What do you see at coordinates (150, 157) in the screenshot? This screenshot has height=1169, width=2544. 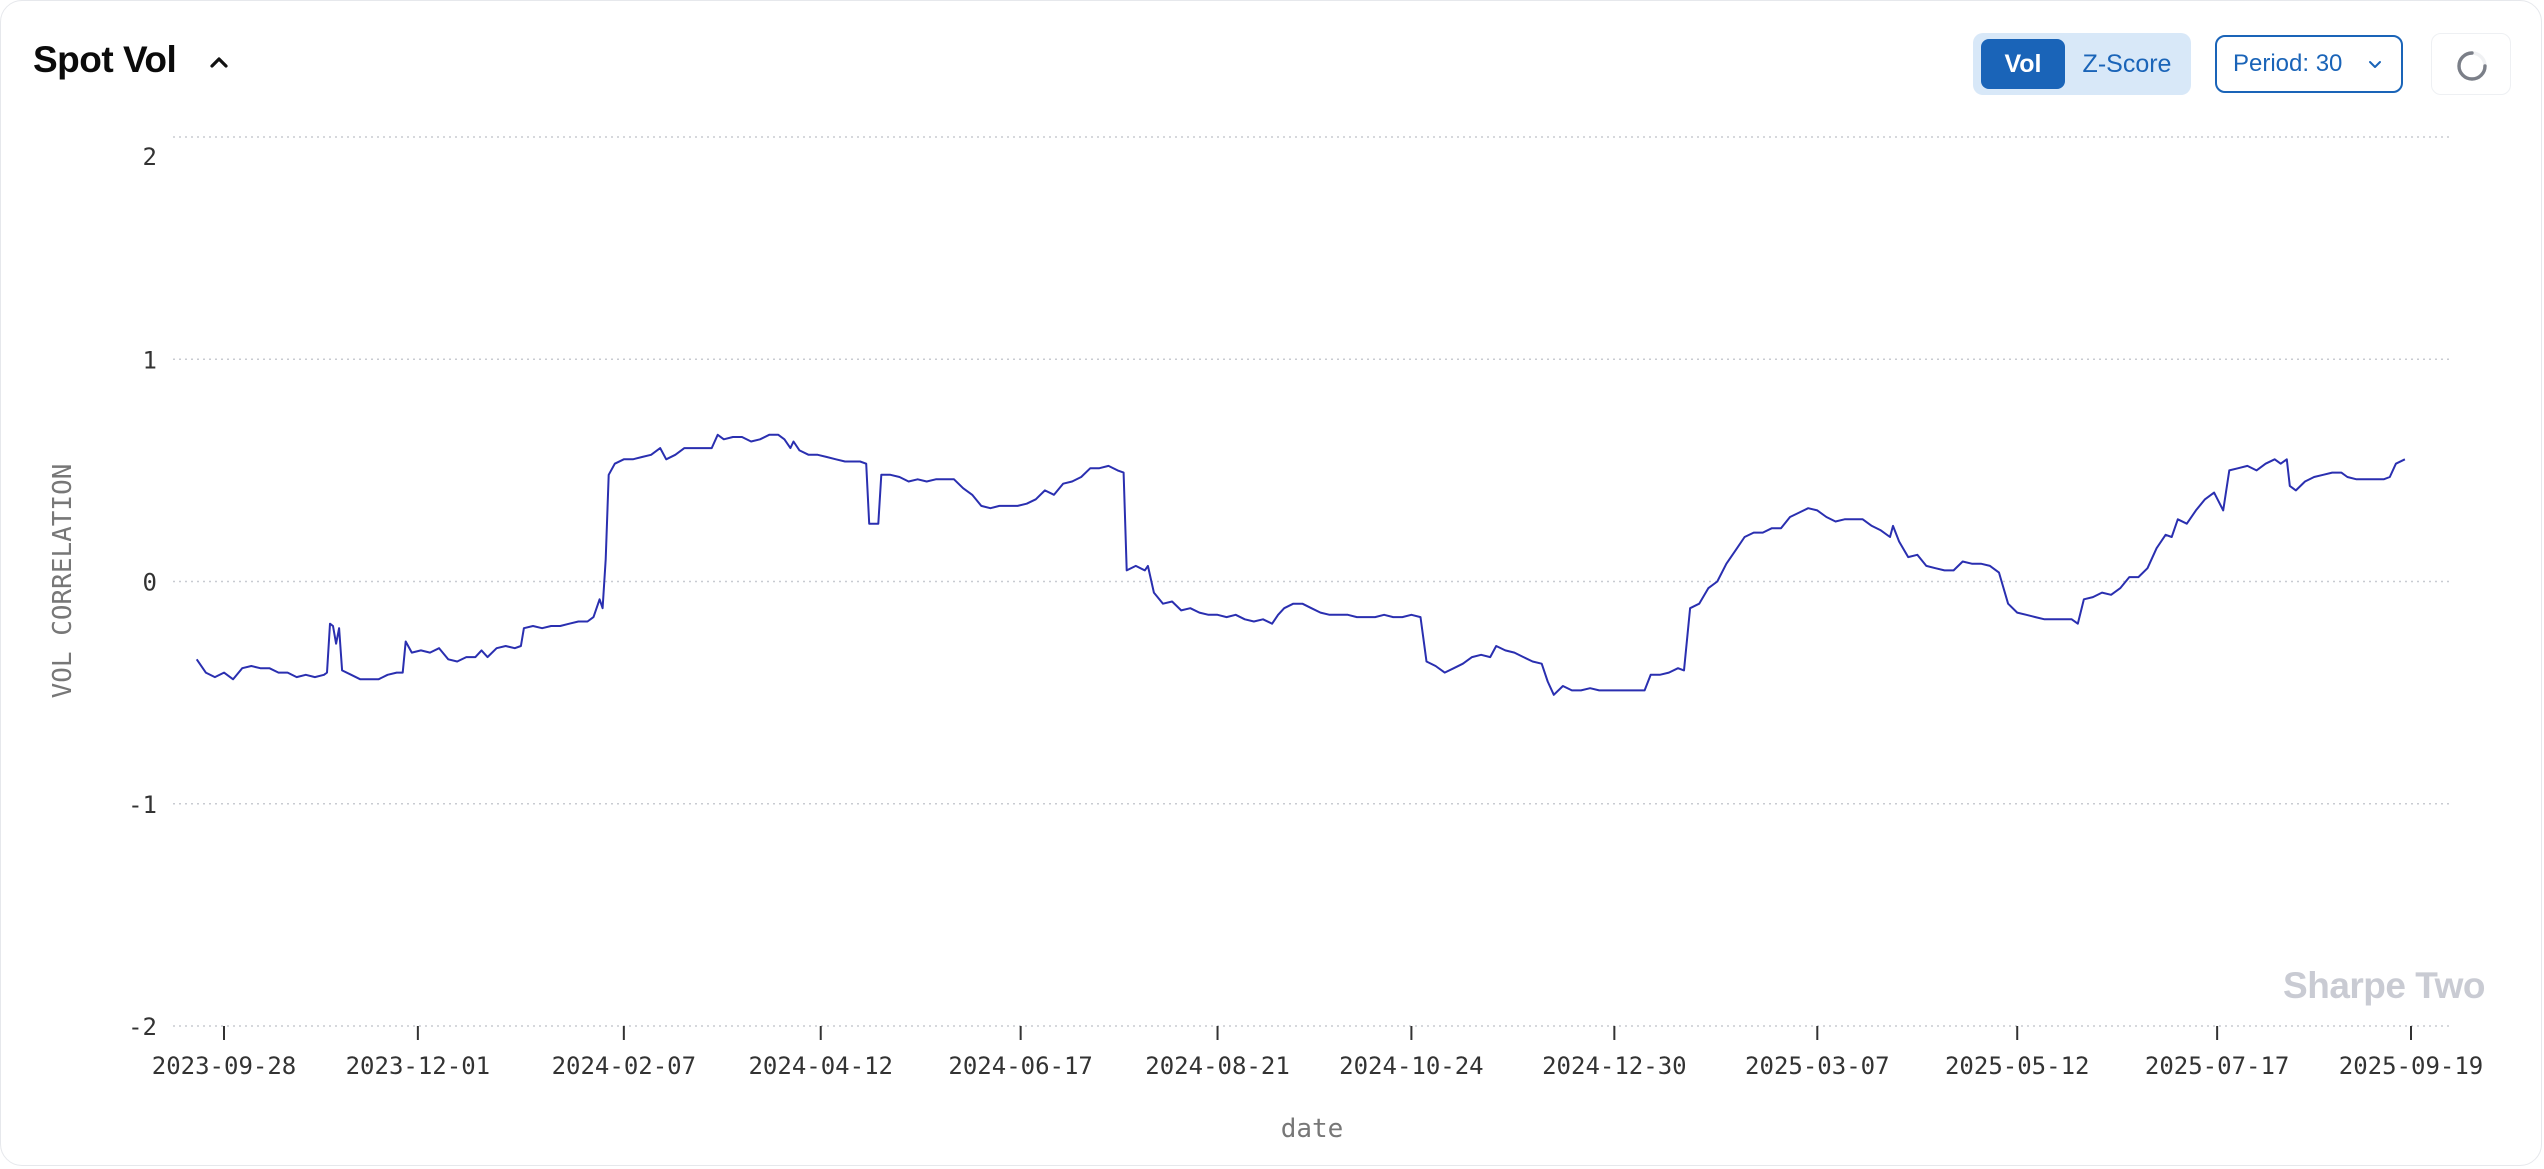 I see `y-tick-label: 2` at bounding box center [150, 157].